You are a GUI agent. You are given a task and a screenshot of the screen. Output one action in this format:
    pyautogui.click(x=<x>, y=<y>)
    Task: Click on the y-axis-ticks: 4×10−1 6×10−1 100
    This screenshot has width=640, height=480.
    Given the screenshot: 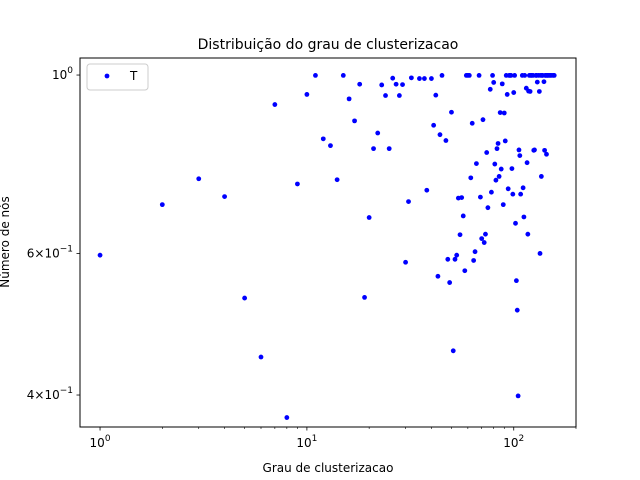 What is the action you would take?
    pyautogui.click(x=53, y=234)
    